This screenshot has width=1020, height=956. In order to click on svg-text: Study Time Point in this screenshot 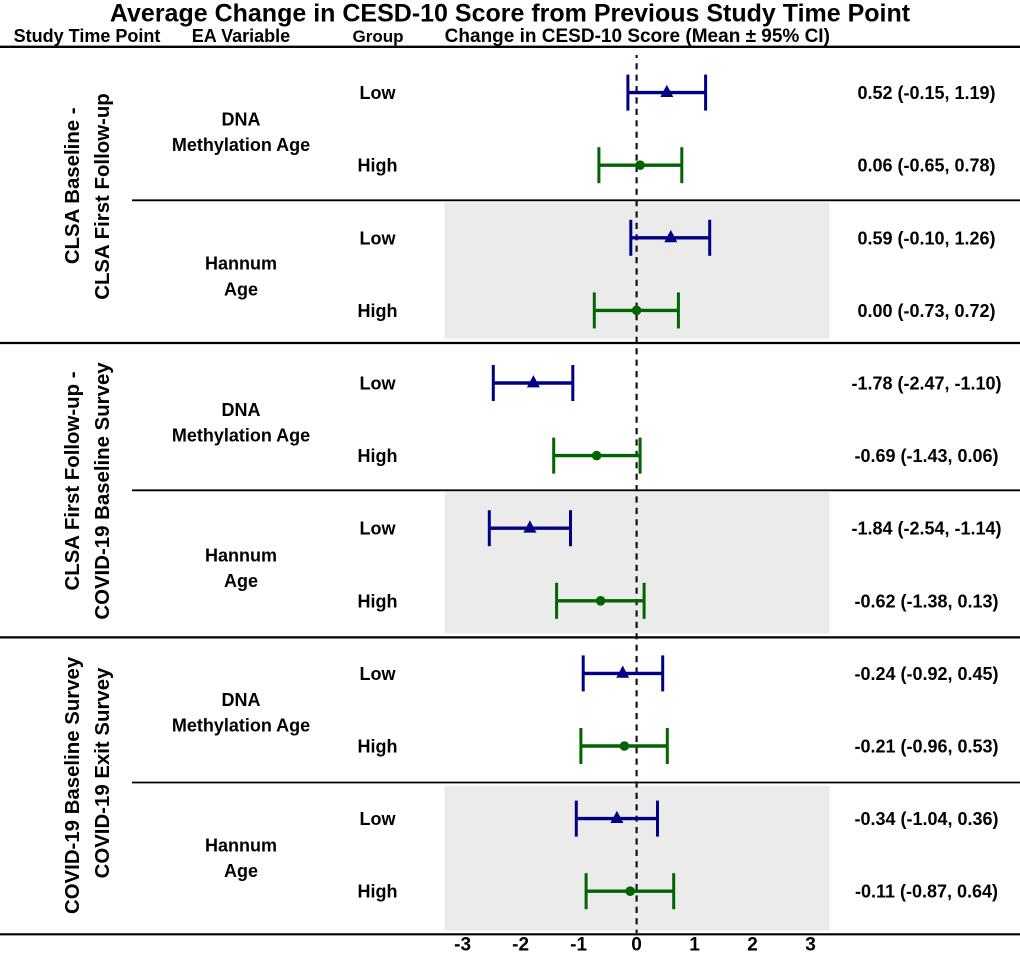, I will do `click(87, 36)`.